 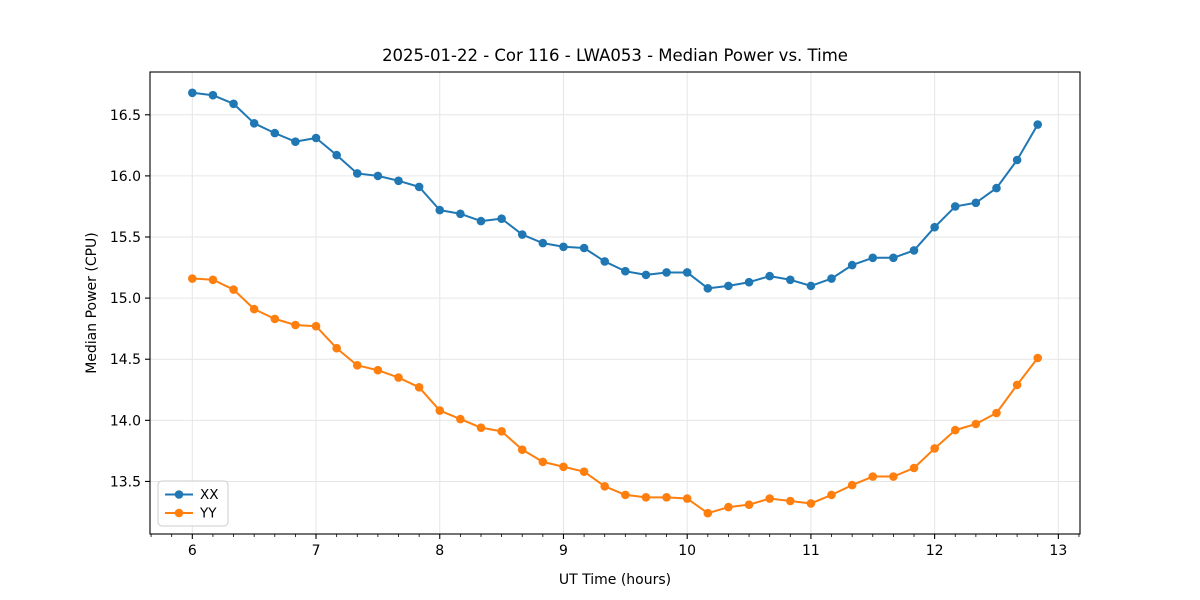 I want to click on x-tick-label: 11, so click(x=811, y=551).